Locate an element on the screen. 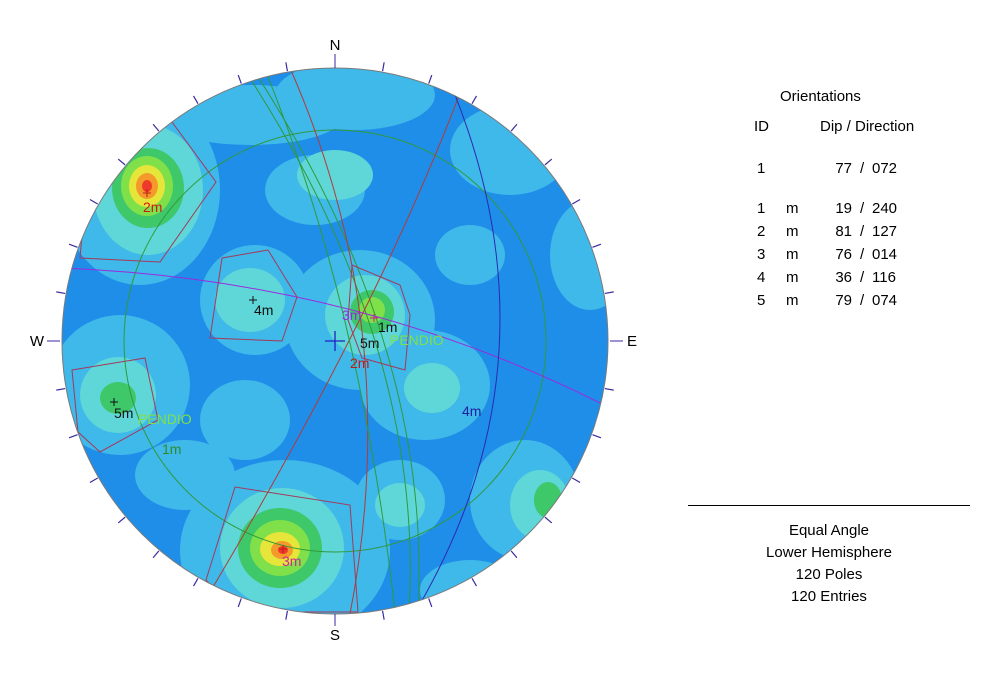 This screenshot has width=1004, height=678. row-id: 5 is located at coordinates (761, 300).